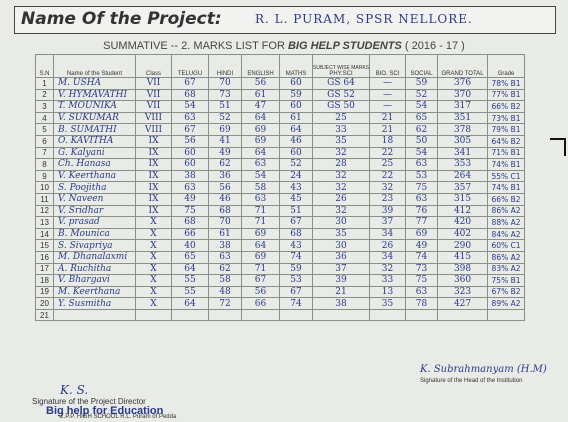  I want to click on table-cell: 14, so click(44, 234).